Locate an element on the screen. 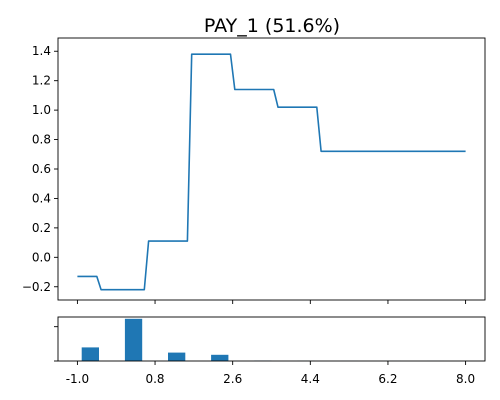  y-tick-label: −0.2 is located at coordinates (36, 287).